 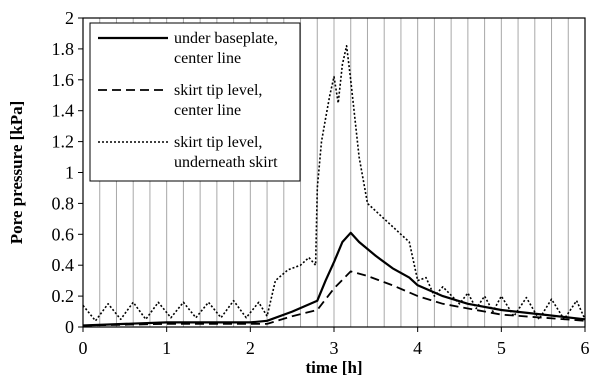 I want to click on x-tick-label: 2, so click(x=250, y=348).